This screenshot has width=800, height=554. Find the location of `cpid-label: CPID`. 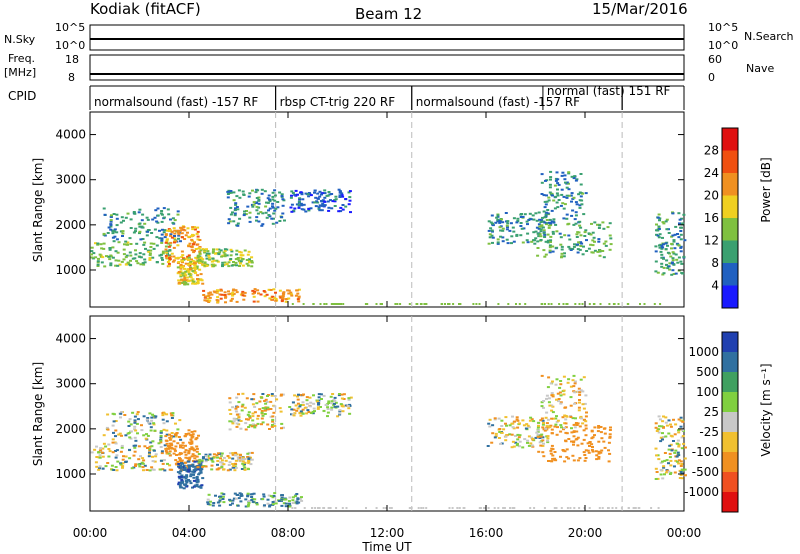

cpid-label: CPID is located at coordinates (22, 96).